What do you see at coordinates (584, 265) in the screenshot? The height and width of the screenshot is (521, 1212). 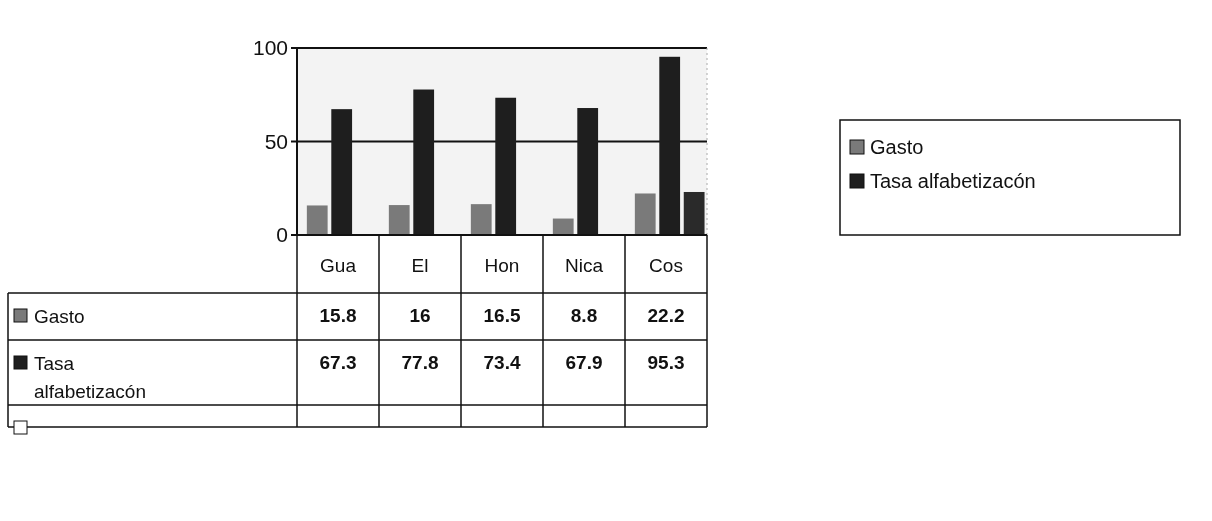 I see `x-tick-label: Nica` at bounding box center [584, 265].